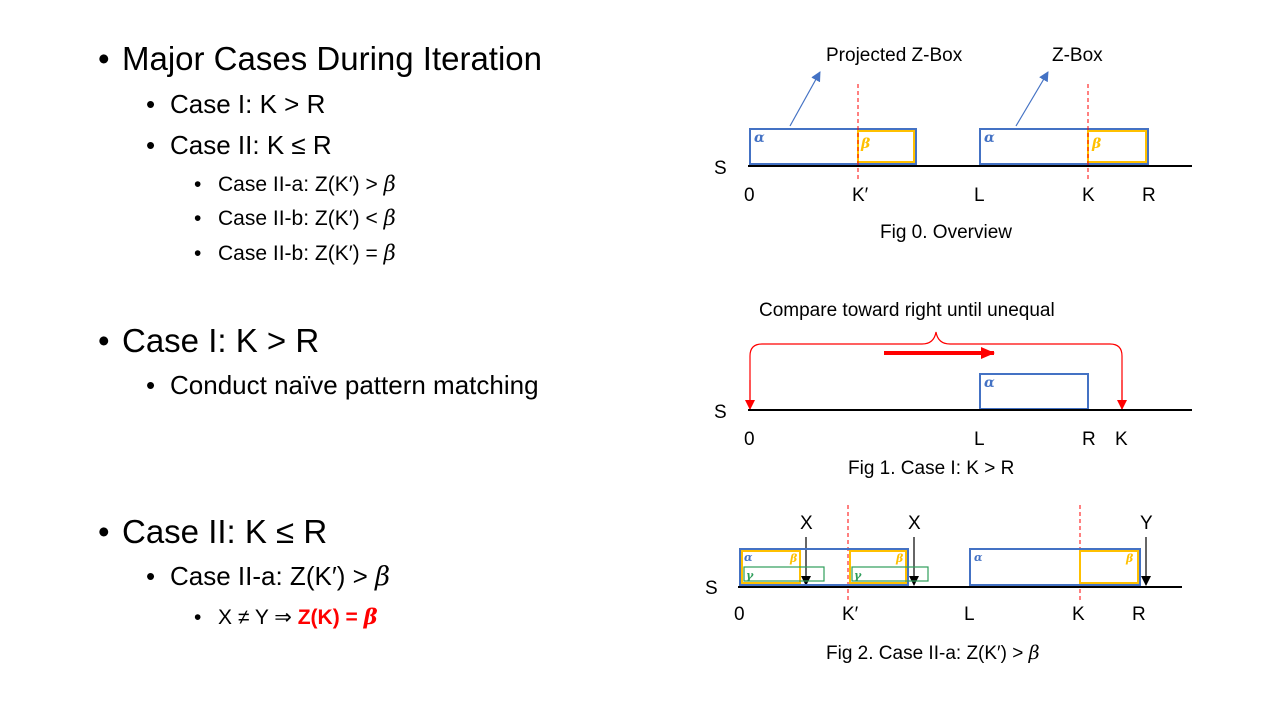  I want to click on x-neq-y-text: X ≠ Y ⇒, so click(258, 617).